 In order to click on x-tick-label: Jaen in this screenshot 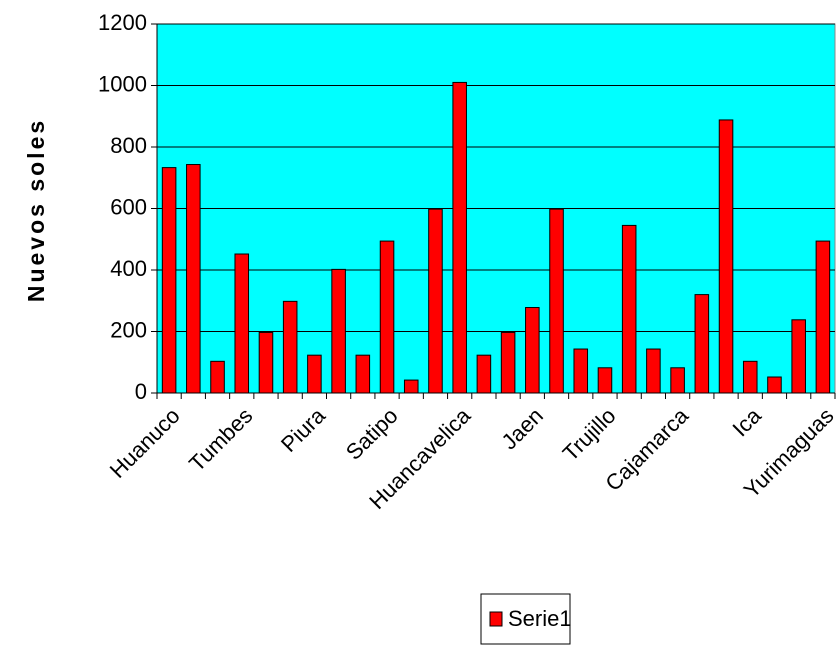, I will do `click(522, 428)`.